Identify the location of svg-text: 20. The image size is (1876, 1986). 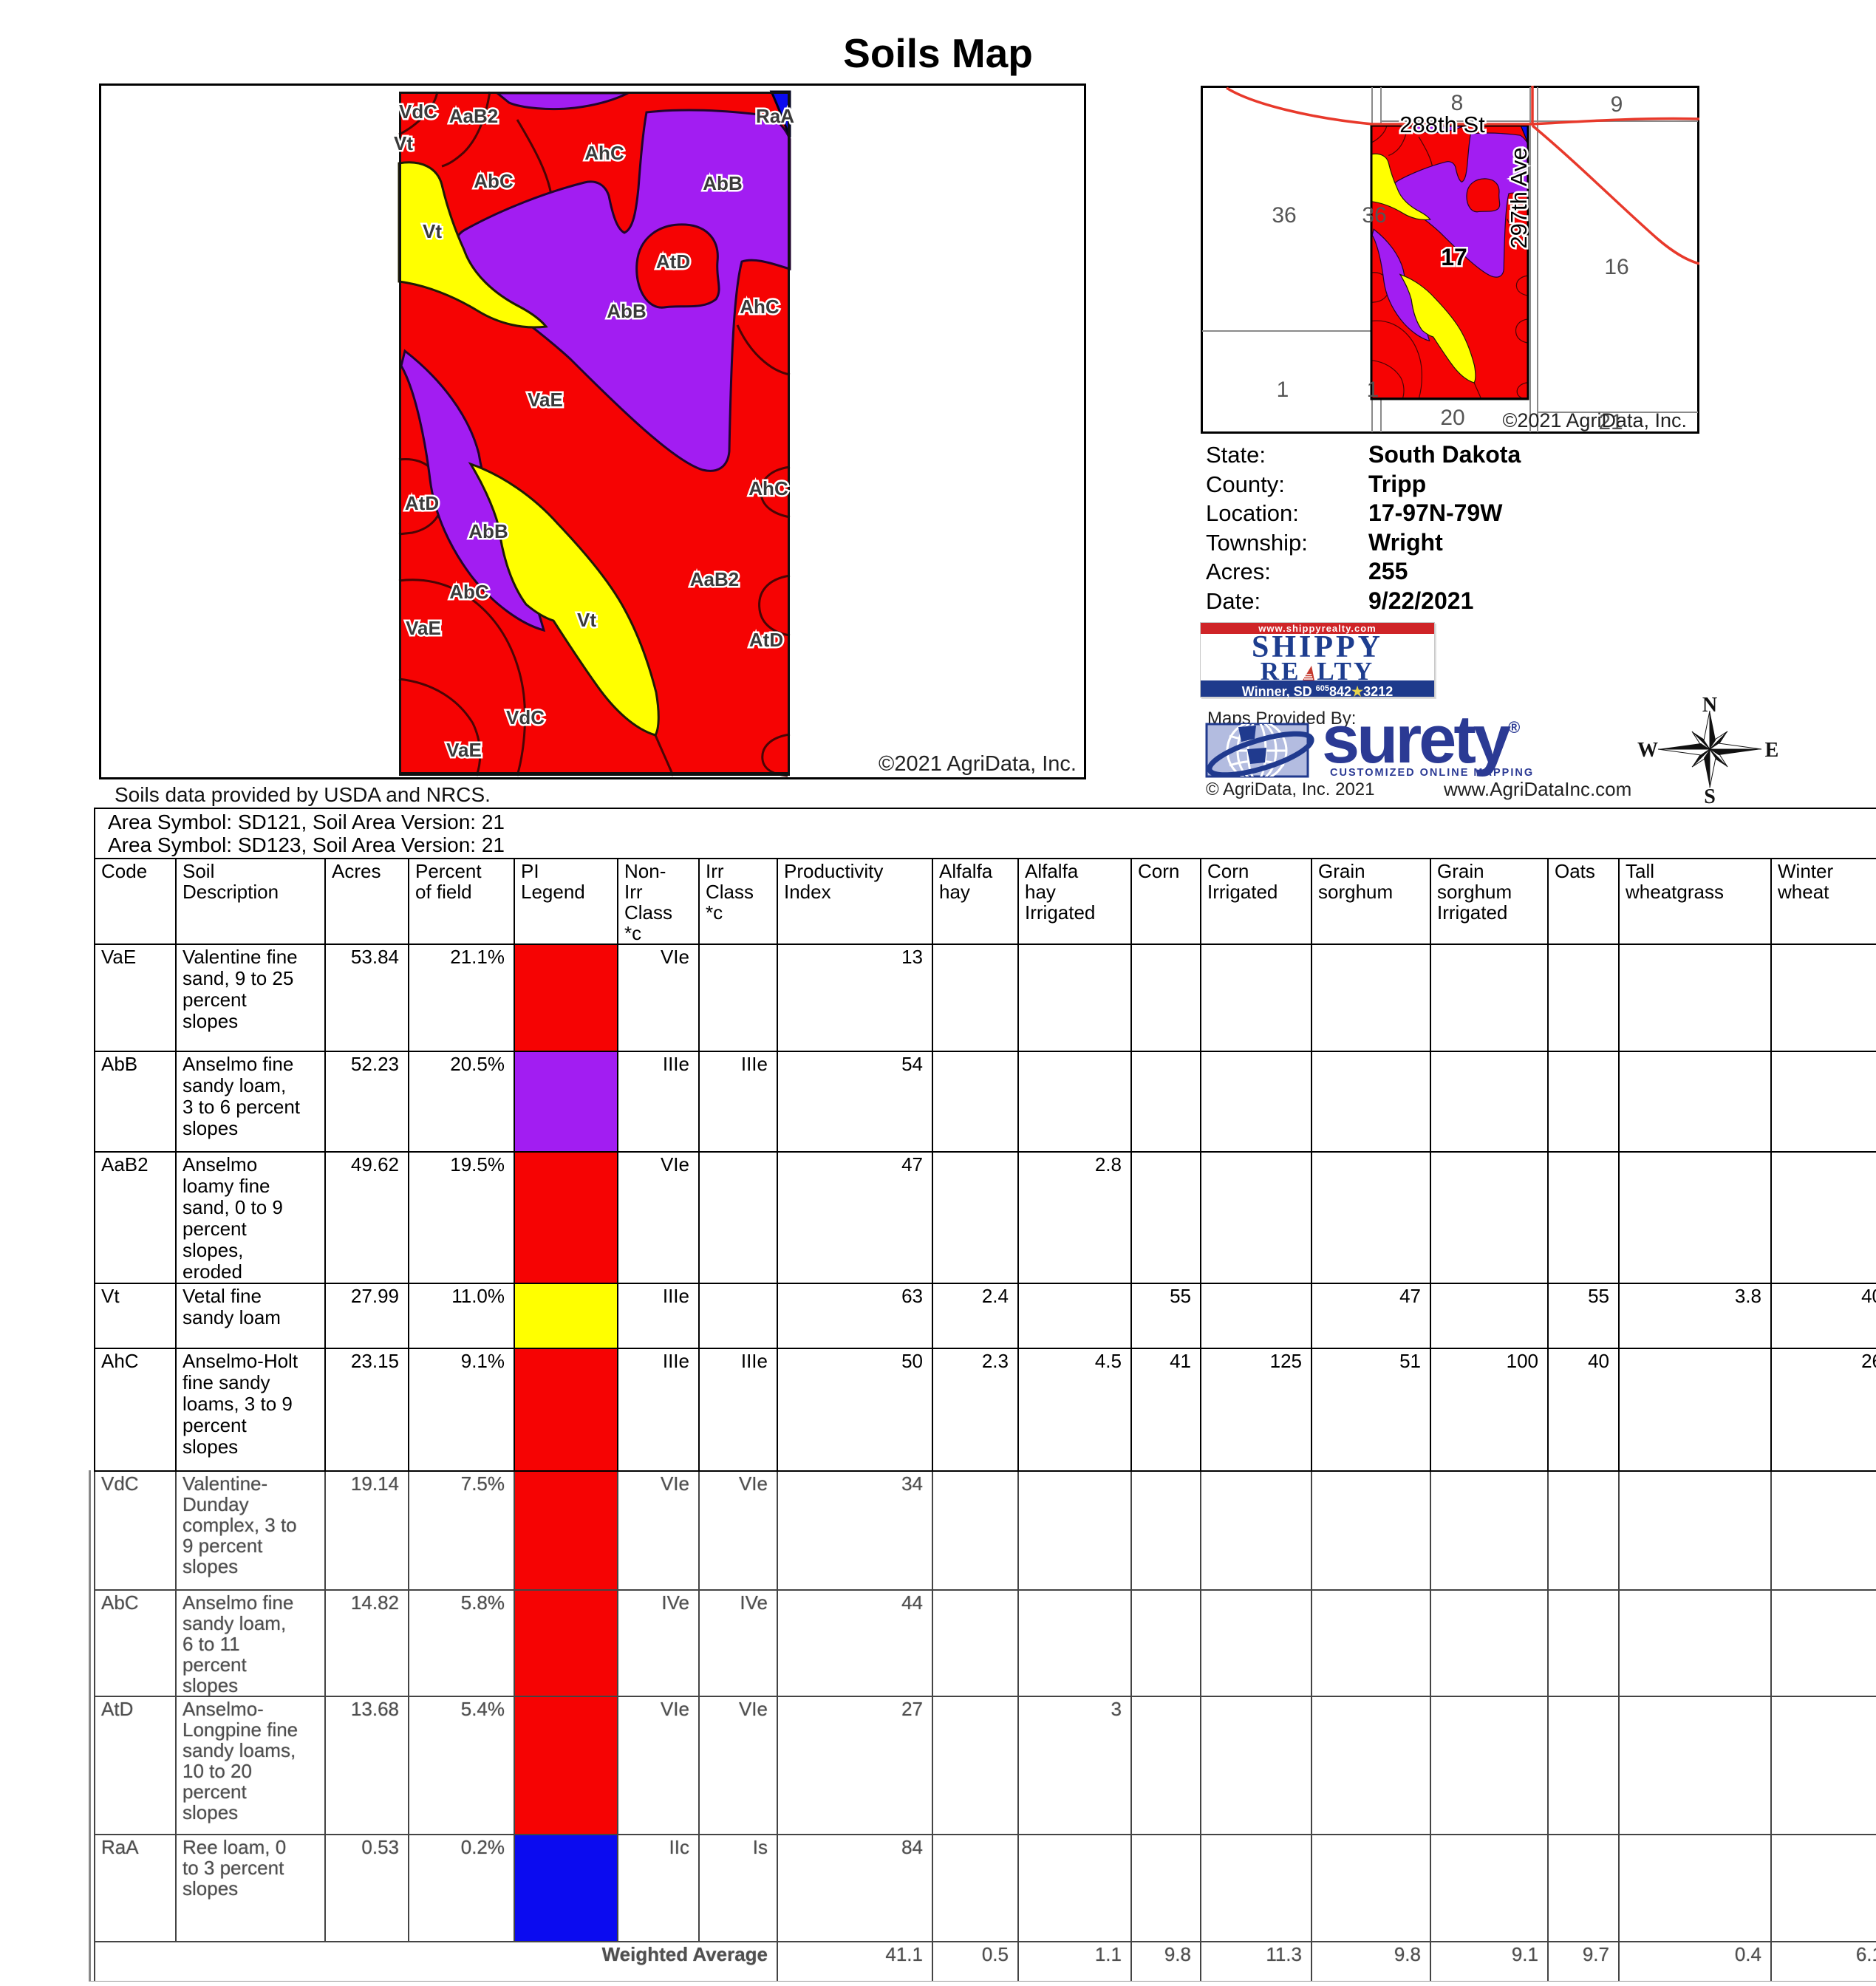
(1452, 418).